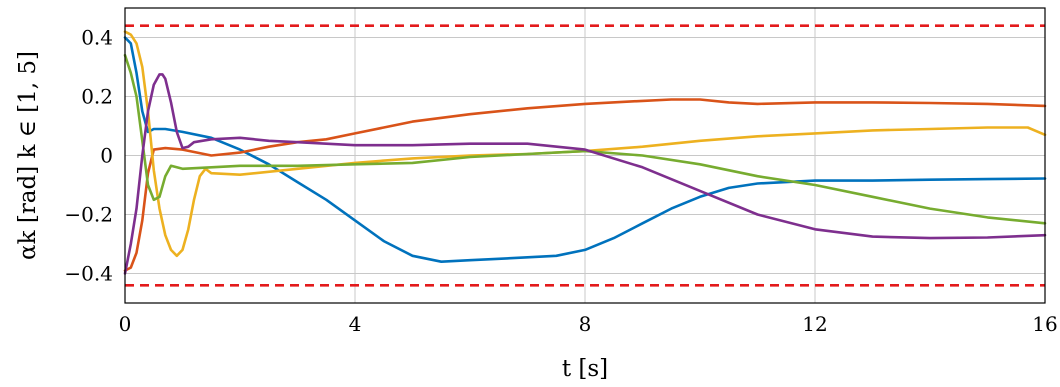 The width and height of the screenshot is (1060, 387). What do you see at coordinates (125, 324) in the screenshot?
I see `x-tick-label: 0` at bounding box center [125, 324].